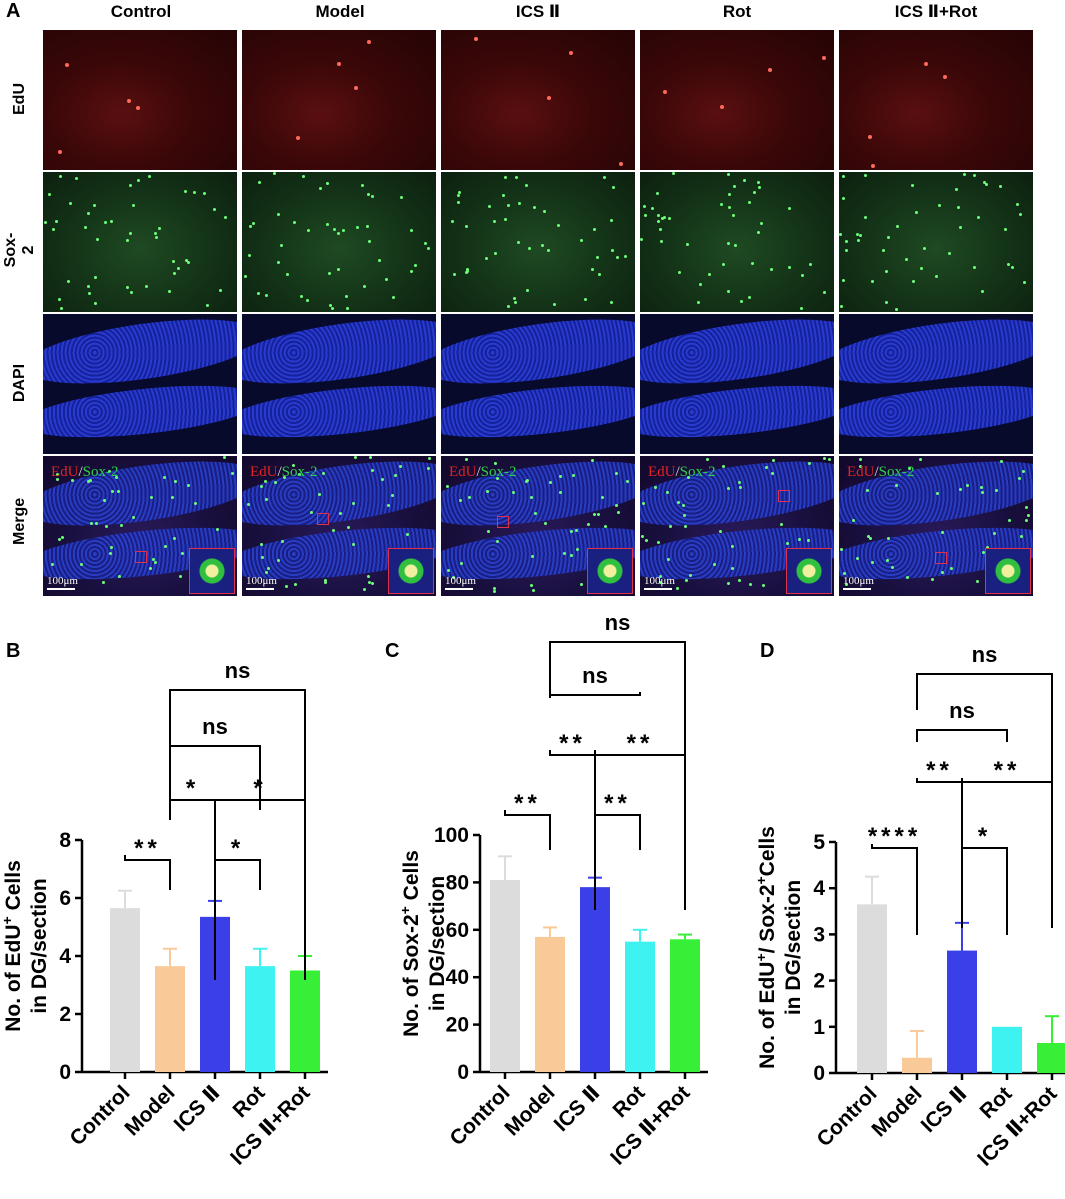 This screenshot has width=1065, height=1199. I want to click on x-tick-label: Model, so click(149, 1110).